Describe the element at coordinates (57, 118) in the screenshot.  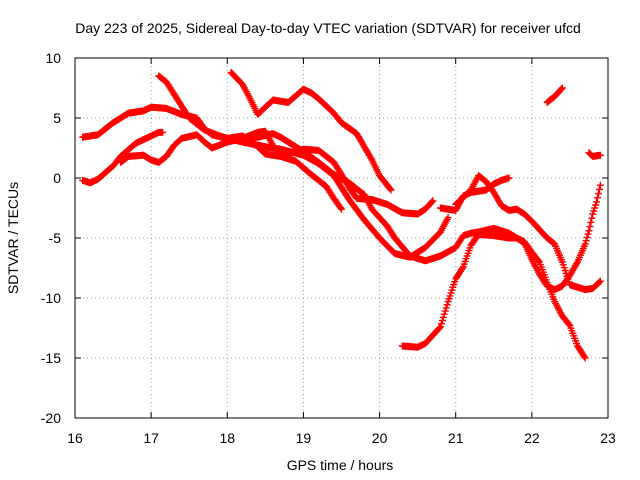
I see `y-tick-label: 5` at that location.